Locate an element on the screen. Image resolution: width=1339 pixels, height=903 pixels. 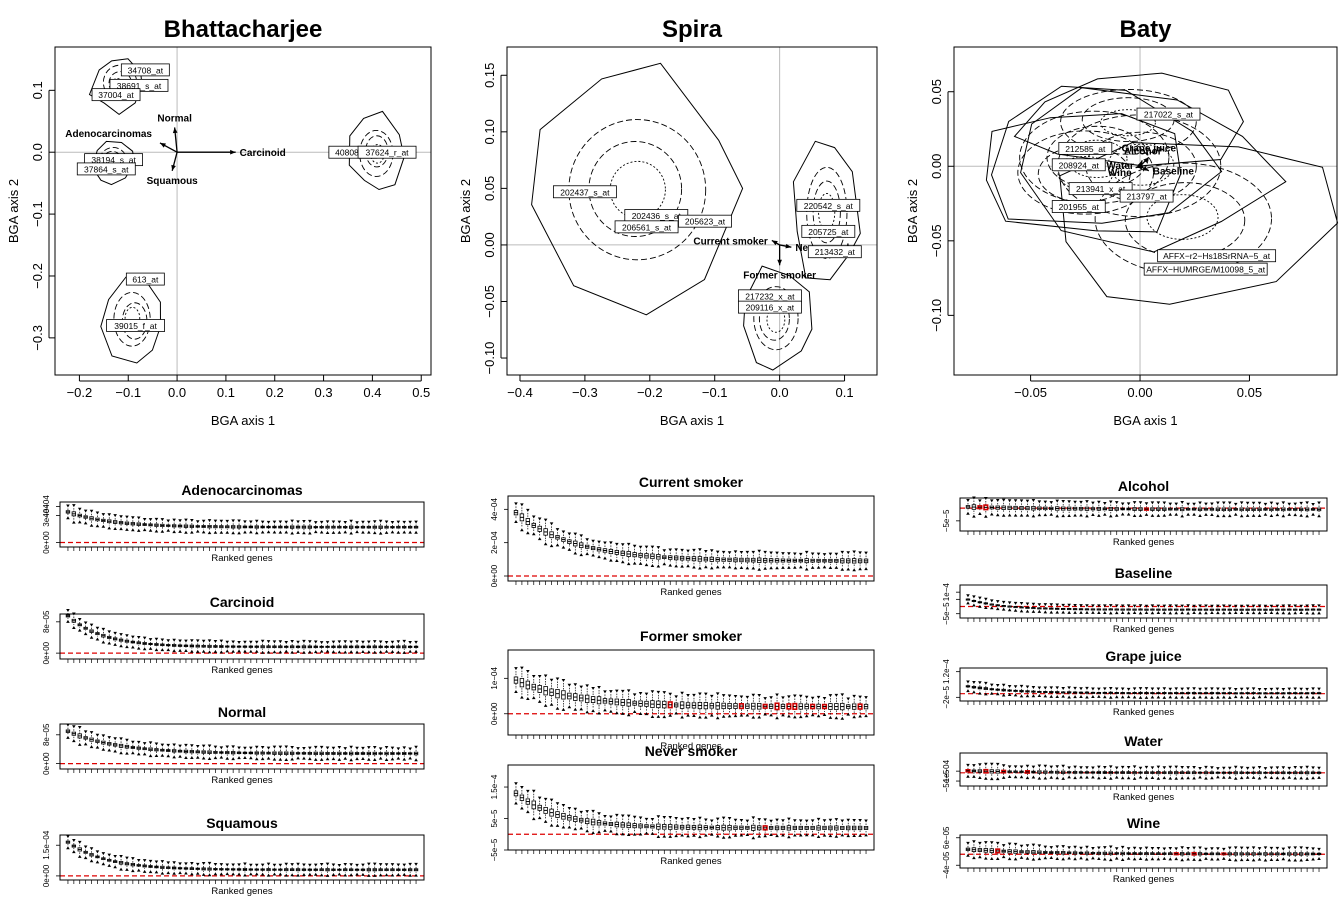
gene-label-box is located at coordinates (135, 325).